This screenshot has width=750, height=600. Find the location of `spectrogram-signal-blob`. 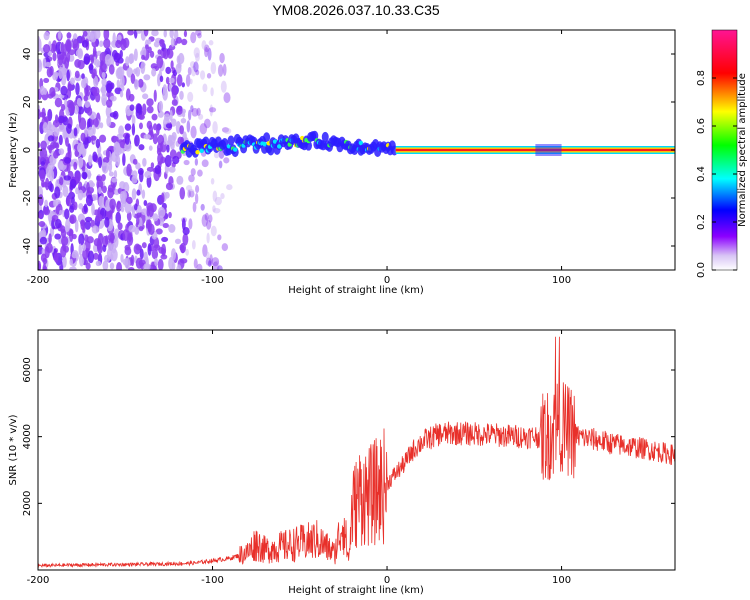

spectrogram-signal-blob is located at coordinates (309, 145).